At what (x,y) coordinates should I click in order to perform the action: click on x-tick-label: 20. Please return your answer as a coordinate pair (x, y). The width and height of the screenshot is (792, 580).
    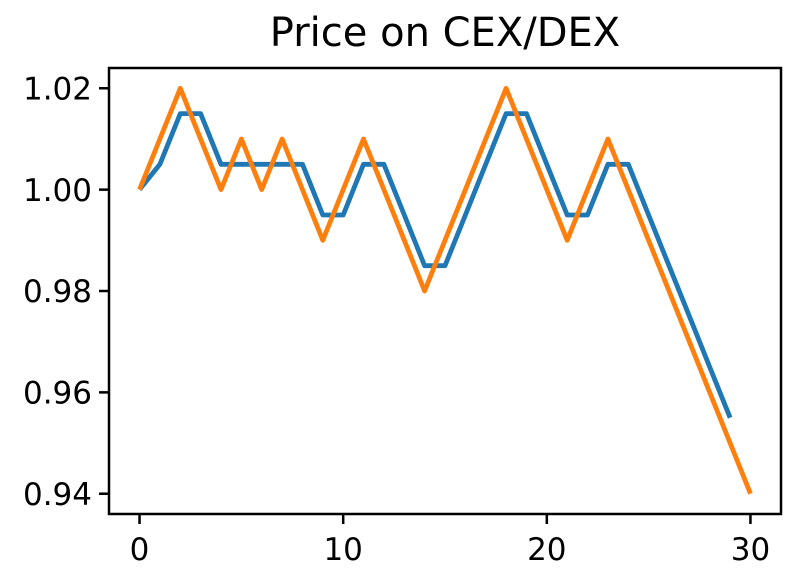
    Looking at the image, I should click on (546, 550).